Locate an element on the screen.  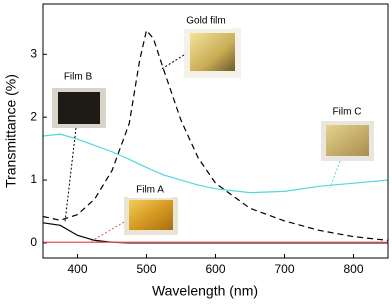
inset-film-a: Film A is located at coordinates (133, 212).